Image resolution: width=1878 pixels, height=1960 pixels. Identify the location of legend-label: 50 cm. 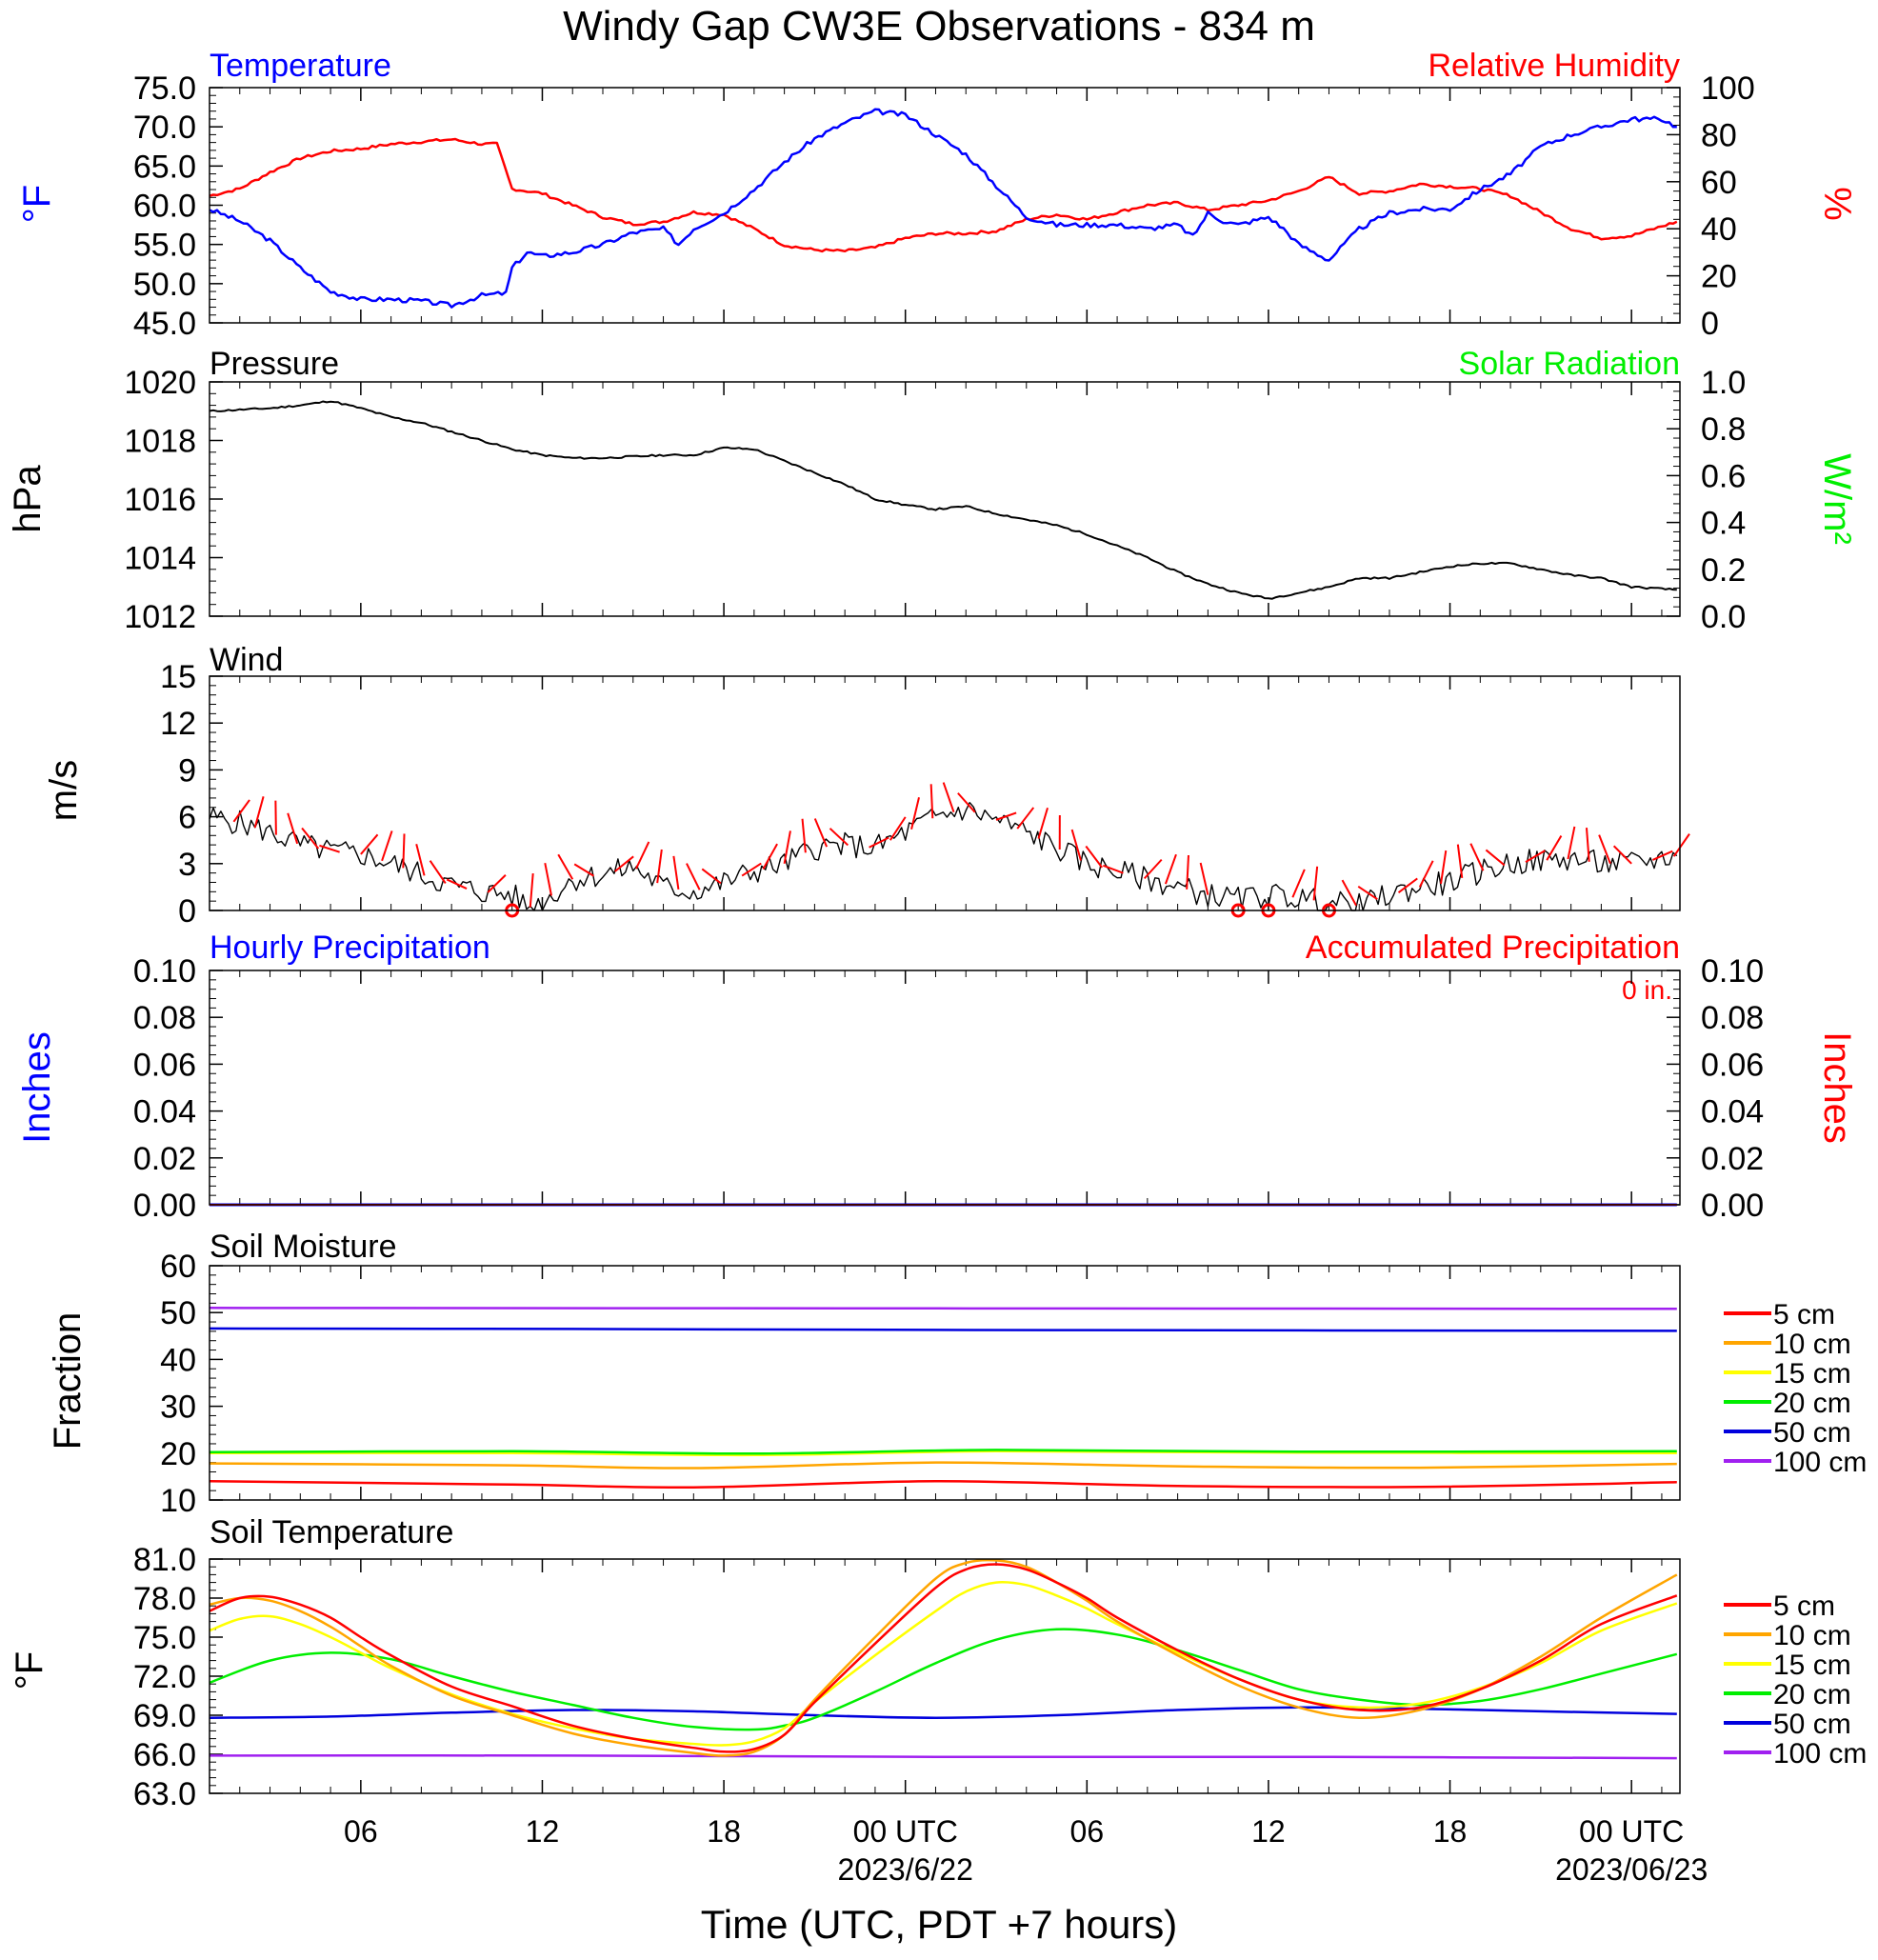
(1812, 1724).